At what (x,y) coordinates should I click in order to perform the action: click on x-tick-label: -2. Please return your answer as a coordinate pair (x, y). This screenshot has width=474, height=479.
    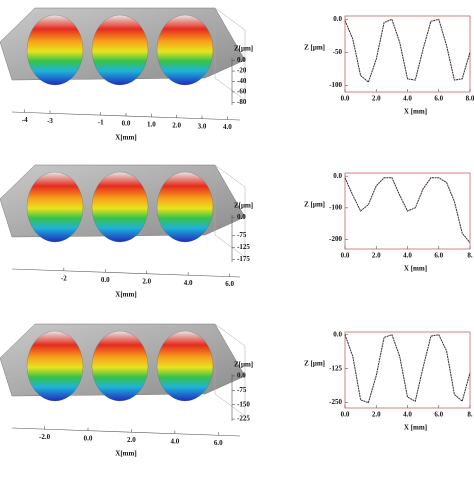
    Looking at the image, I should click on (64, 278).